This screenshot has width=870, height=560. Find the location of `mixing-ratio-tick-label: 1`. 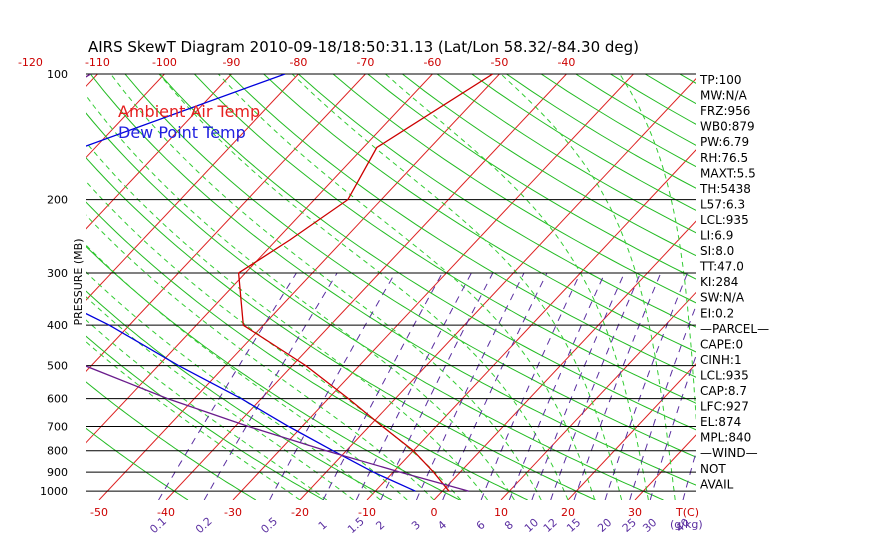

mixing-ratio-tick-label: 1 is located at coordinates (323, 525).